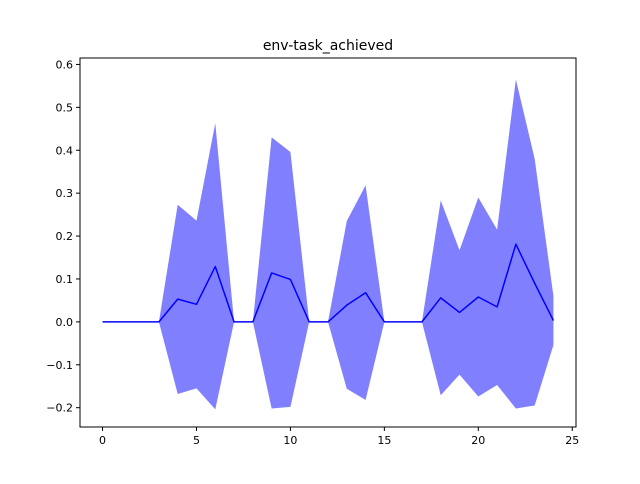 This screenshot has height=484, width=640. What do you see at coordinates (65, 193) in the screenshot?
I see `y-tick-label: 0.3` at bounding box center [65, 193].